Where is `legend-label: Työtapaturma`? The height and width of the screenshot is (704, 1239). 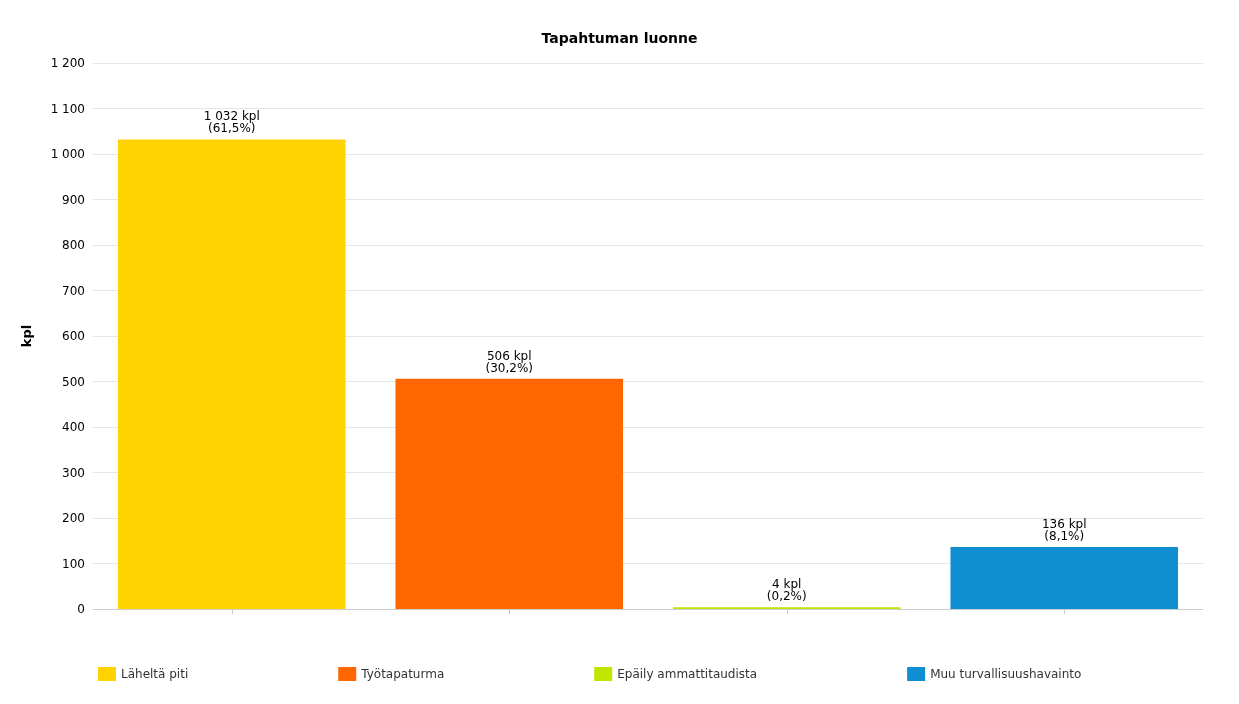 legend-label: Työtapaturma is located at coordinates (402, 674).